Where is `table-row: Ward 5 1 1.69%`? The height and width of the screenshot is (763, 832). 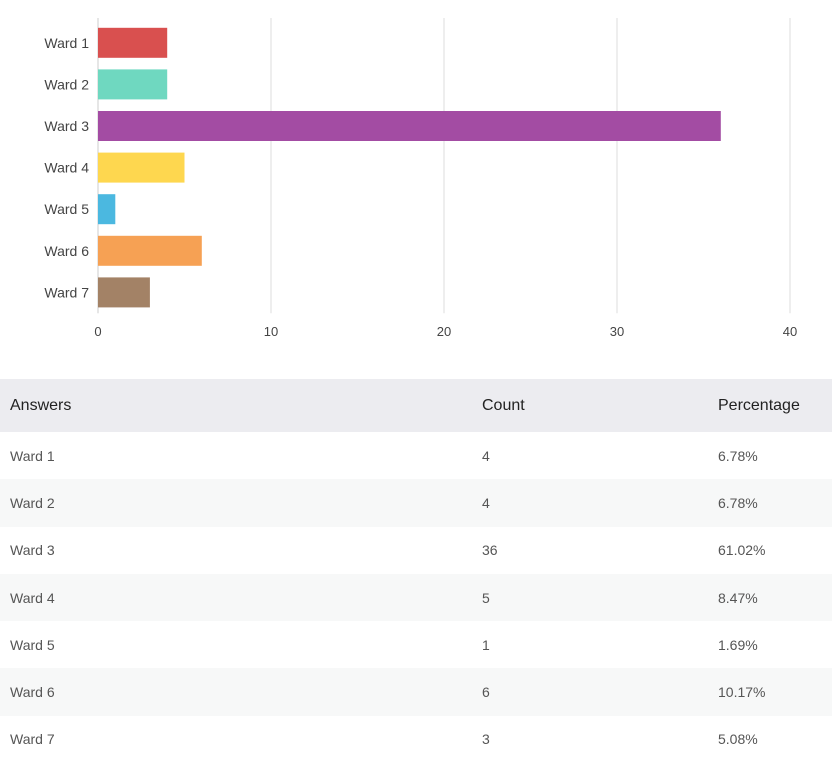
table-row: Ward 5 1 1.69% is located at coordinates (416, 645).